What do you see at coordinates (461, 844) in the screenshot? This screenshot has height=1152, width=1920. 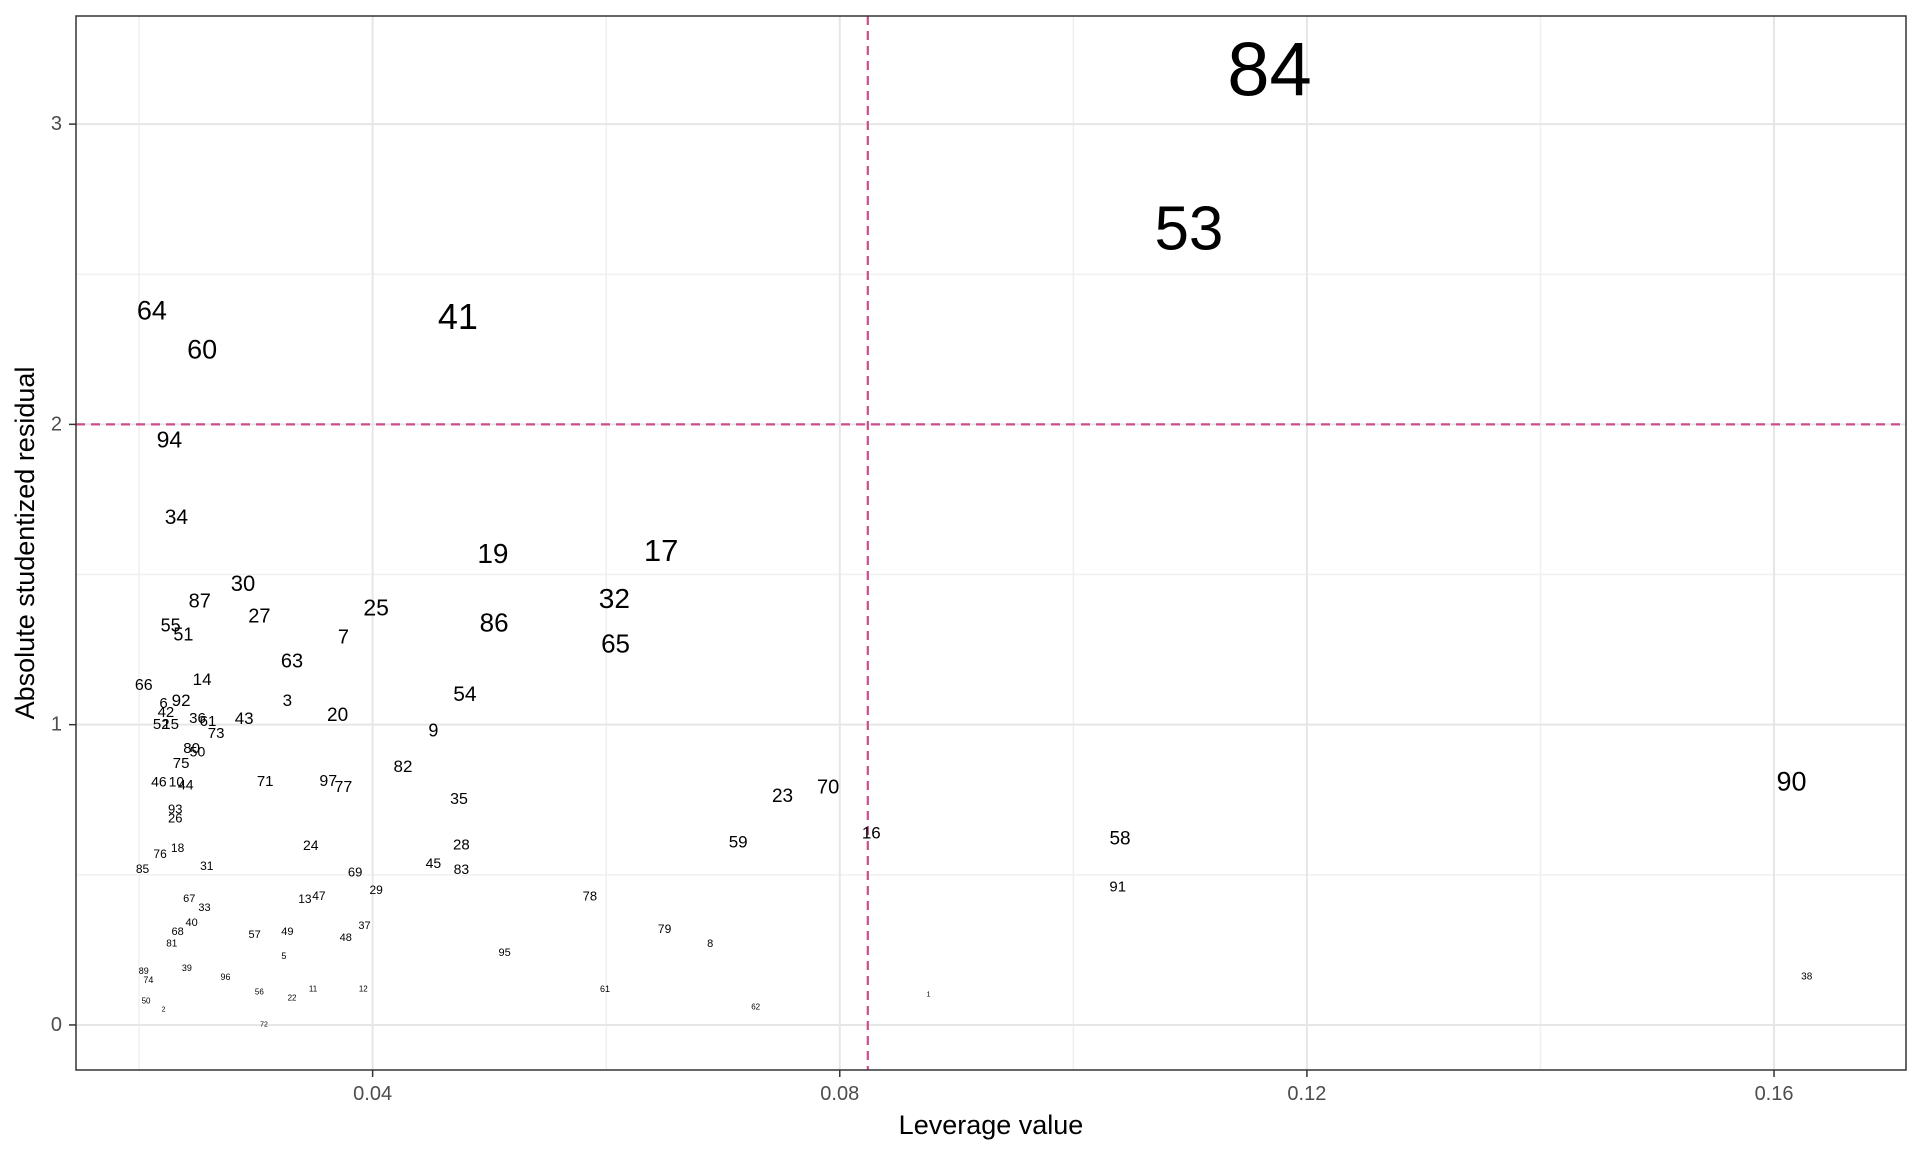 I see `point-label-28: 28` at bounding box center [461, 844].